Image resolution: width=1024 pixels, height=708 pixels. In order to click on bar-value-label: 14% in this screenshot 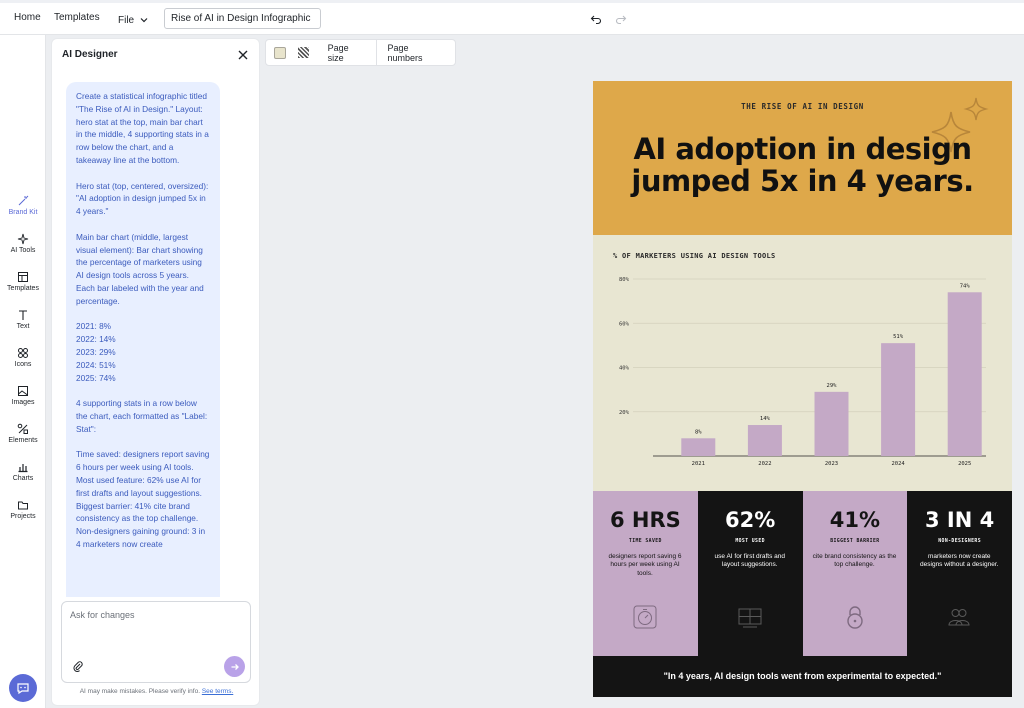, I will do `click(765, 419)`.